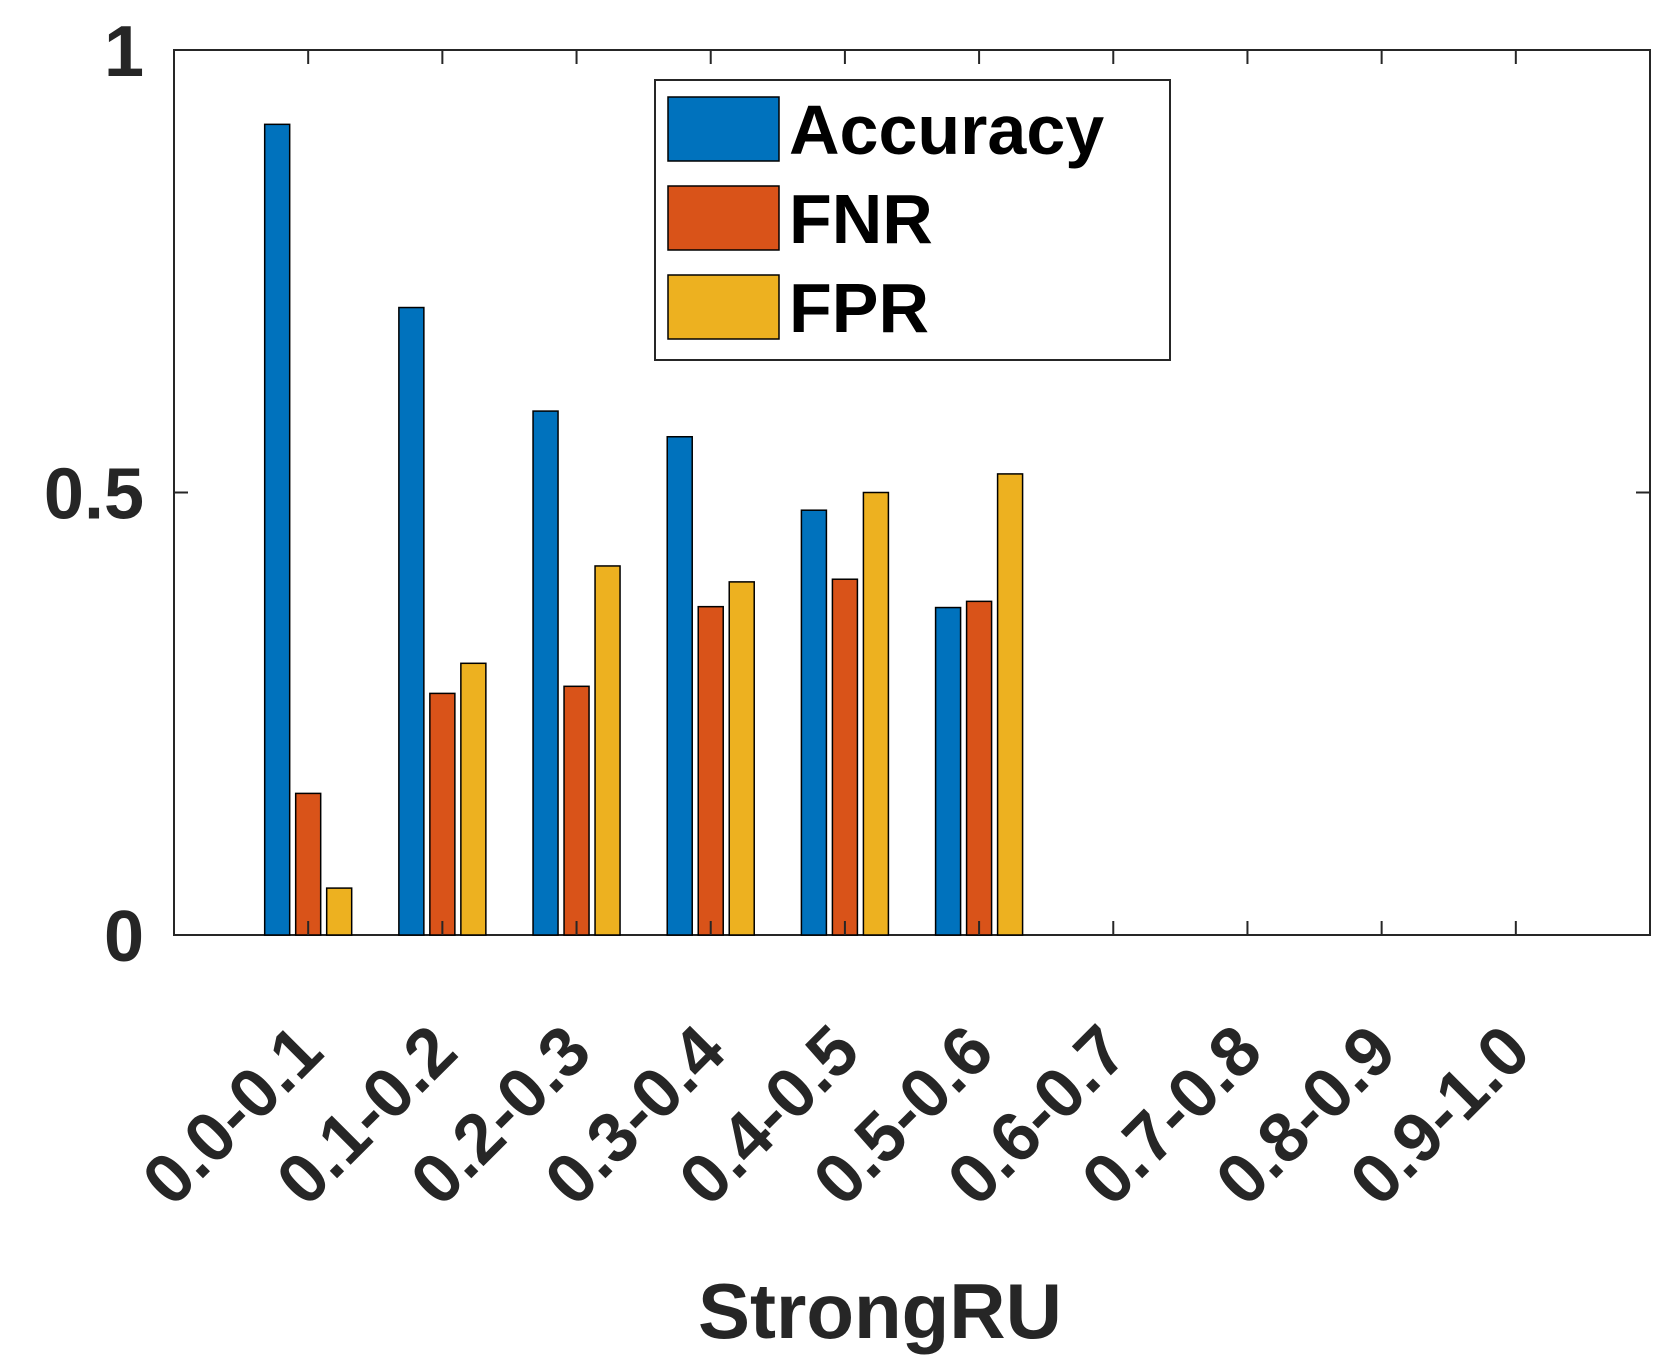 Image resolution: width=1662 pixels, height=1361 pixels. Describe the element at coordinates (845, 757) in the screenshot. I see `bar-fnr-0.4-0.5` at that location.